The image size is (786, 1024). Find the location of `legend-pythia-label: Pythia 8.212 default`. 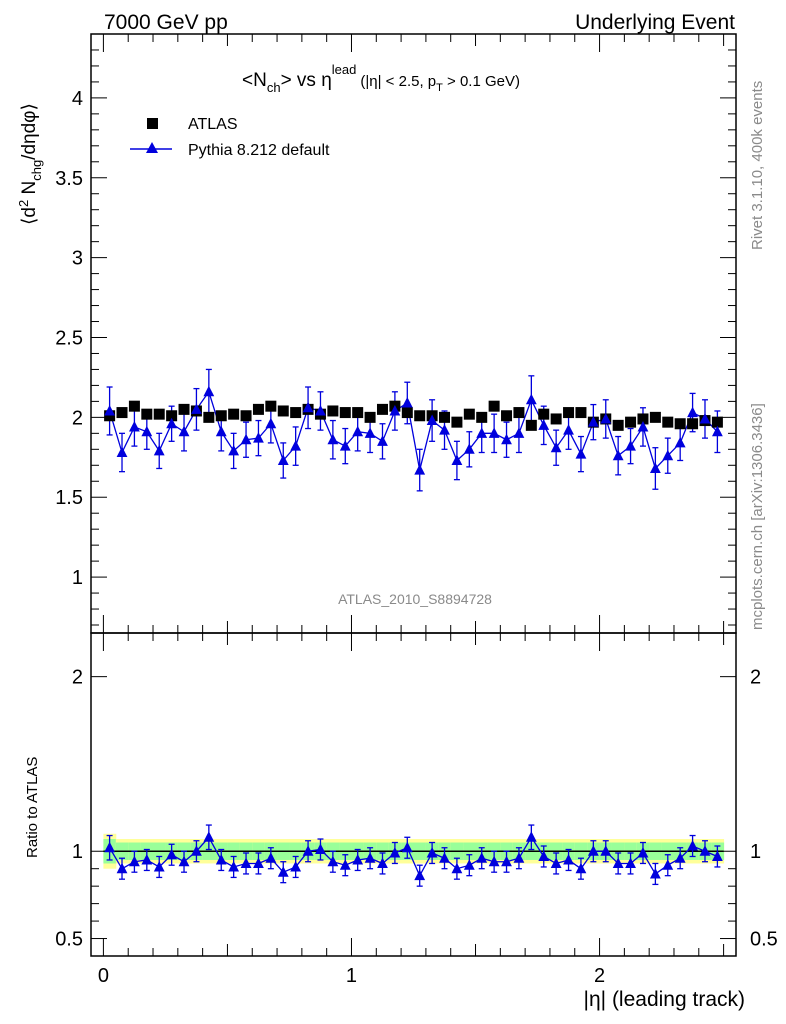

legend-pythia-label: Pythia 8.212 default is located at coordinates (259, 150).